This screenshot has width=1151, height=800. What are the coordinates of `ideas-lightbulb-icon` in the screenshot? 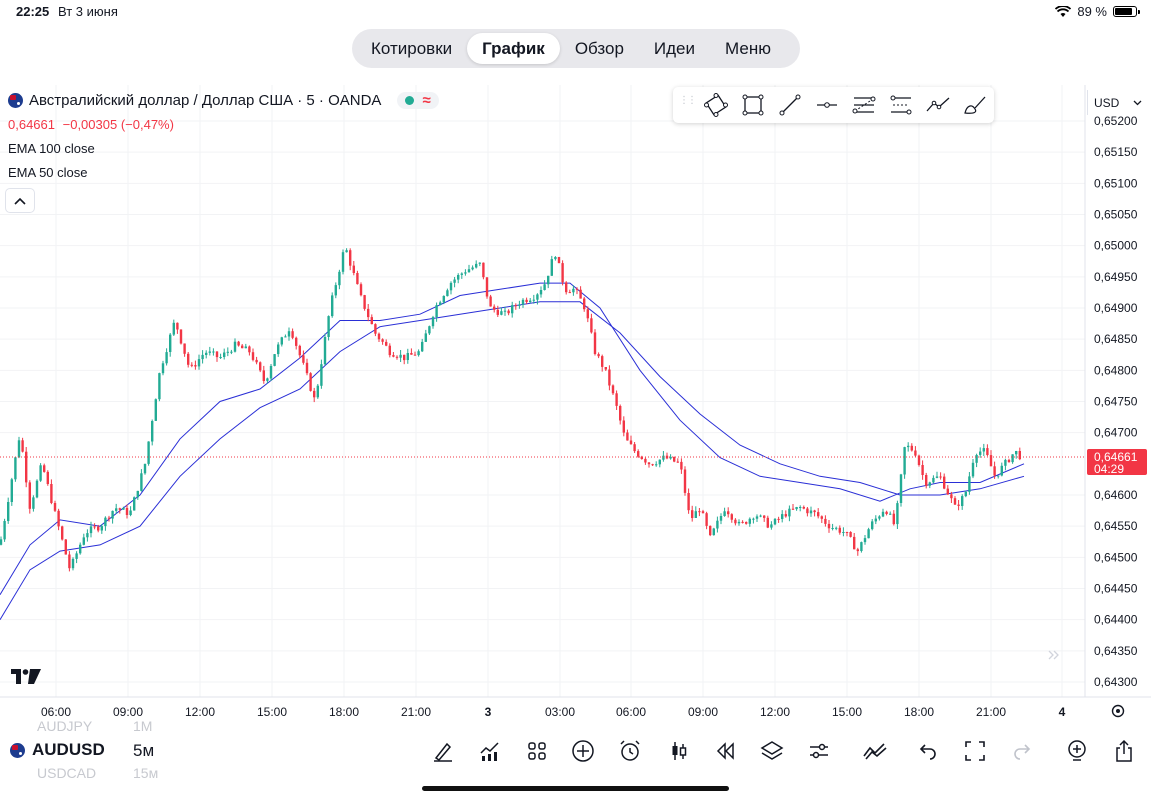 It's located at (1077, 751).